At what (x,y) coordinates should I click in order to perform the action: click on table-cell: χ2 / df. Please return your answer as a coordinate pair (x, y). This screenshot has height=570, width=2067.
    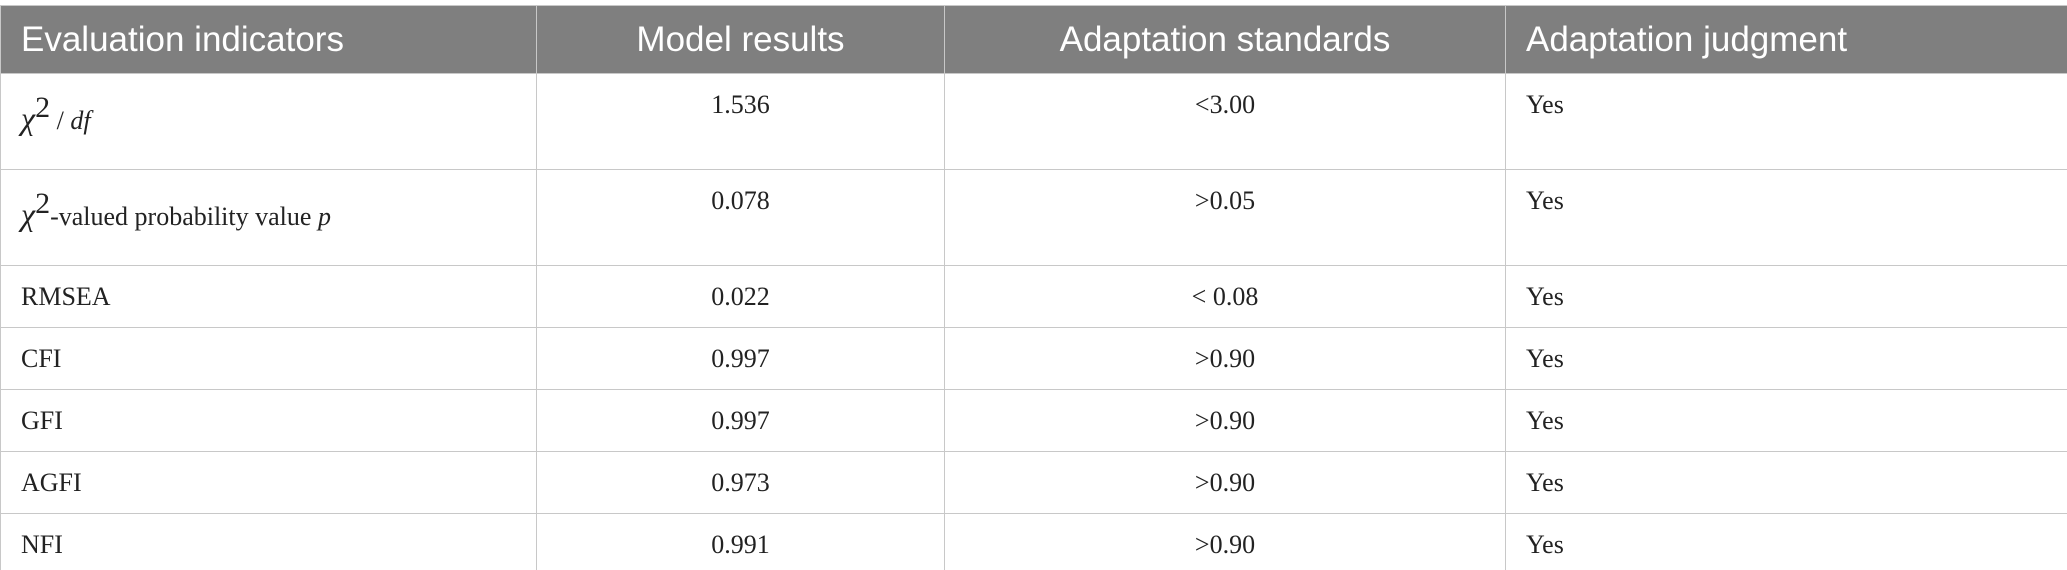
    Looking at the image, I should click on (268, 121).